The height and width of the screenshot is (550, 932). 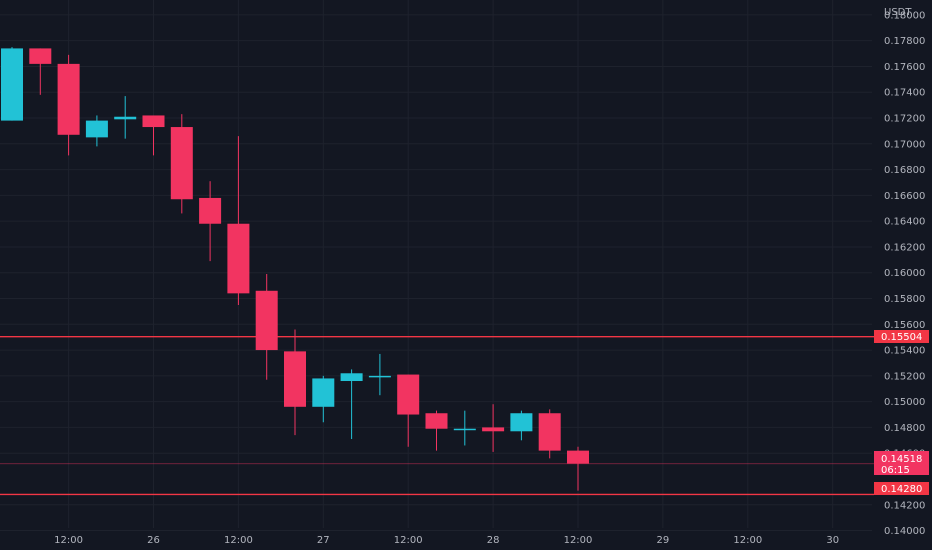 I want to click on y-tick-label: 0.17200, so click(x=904, y=119).